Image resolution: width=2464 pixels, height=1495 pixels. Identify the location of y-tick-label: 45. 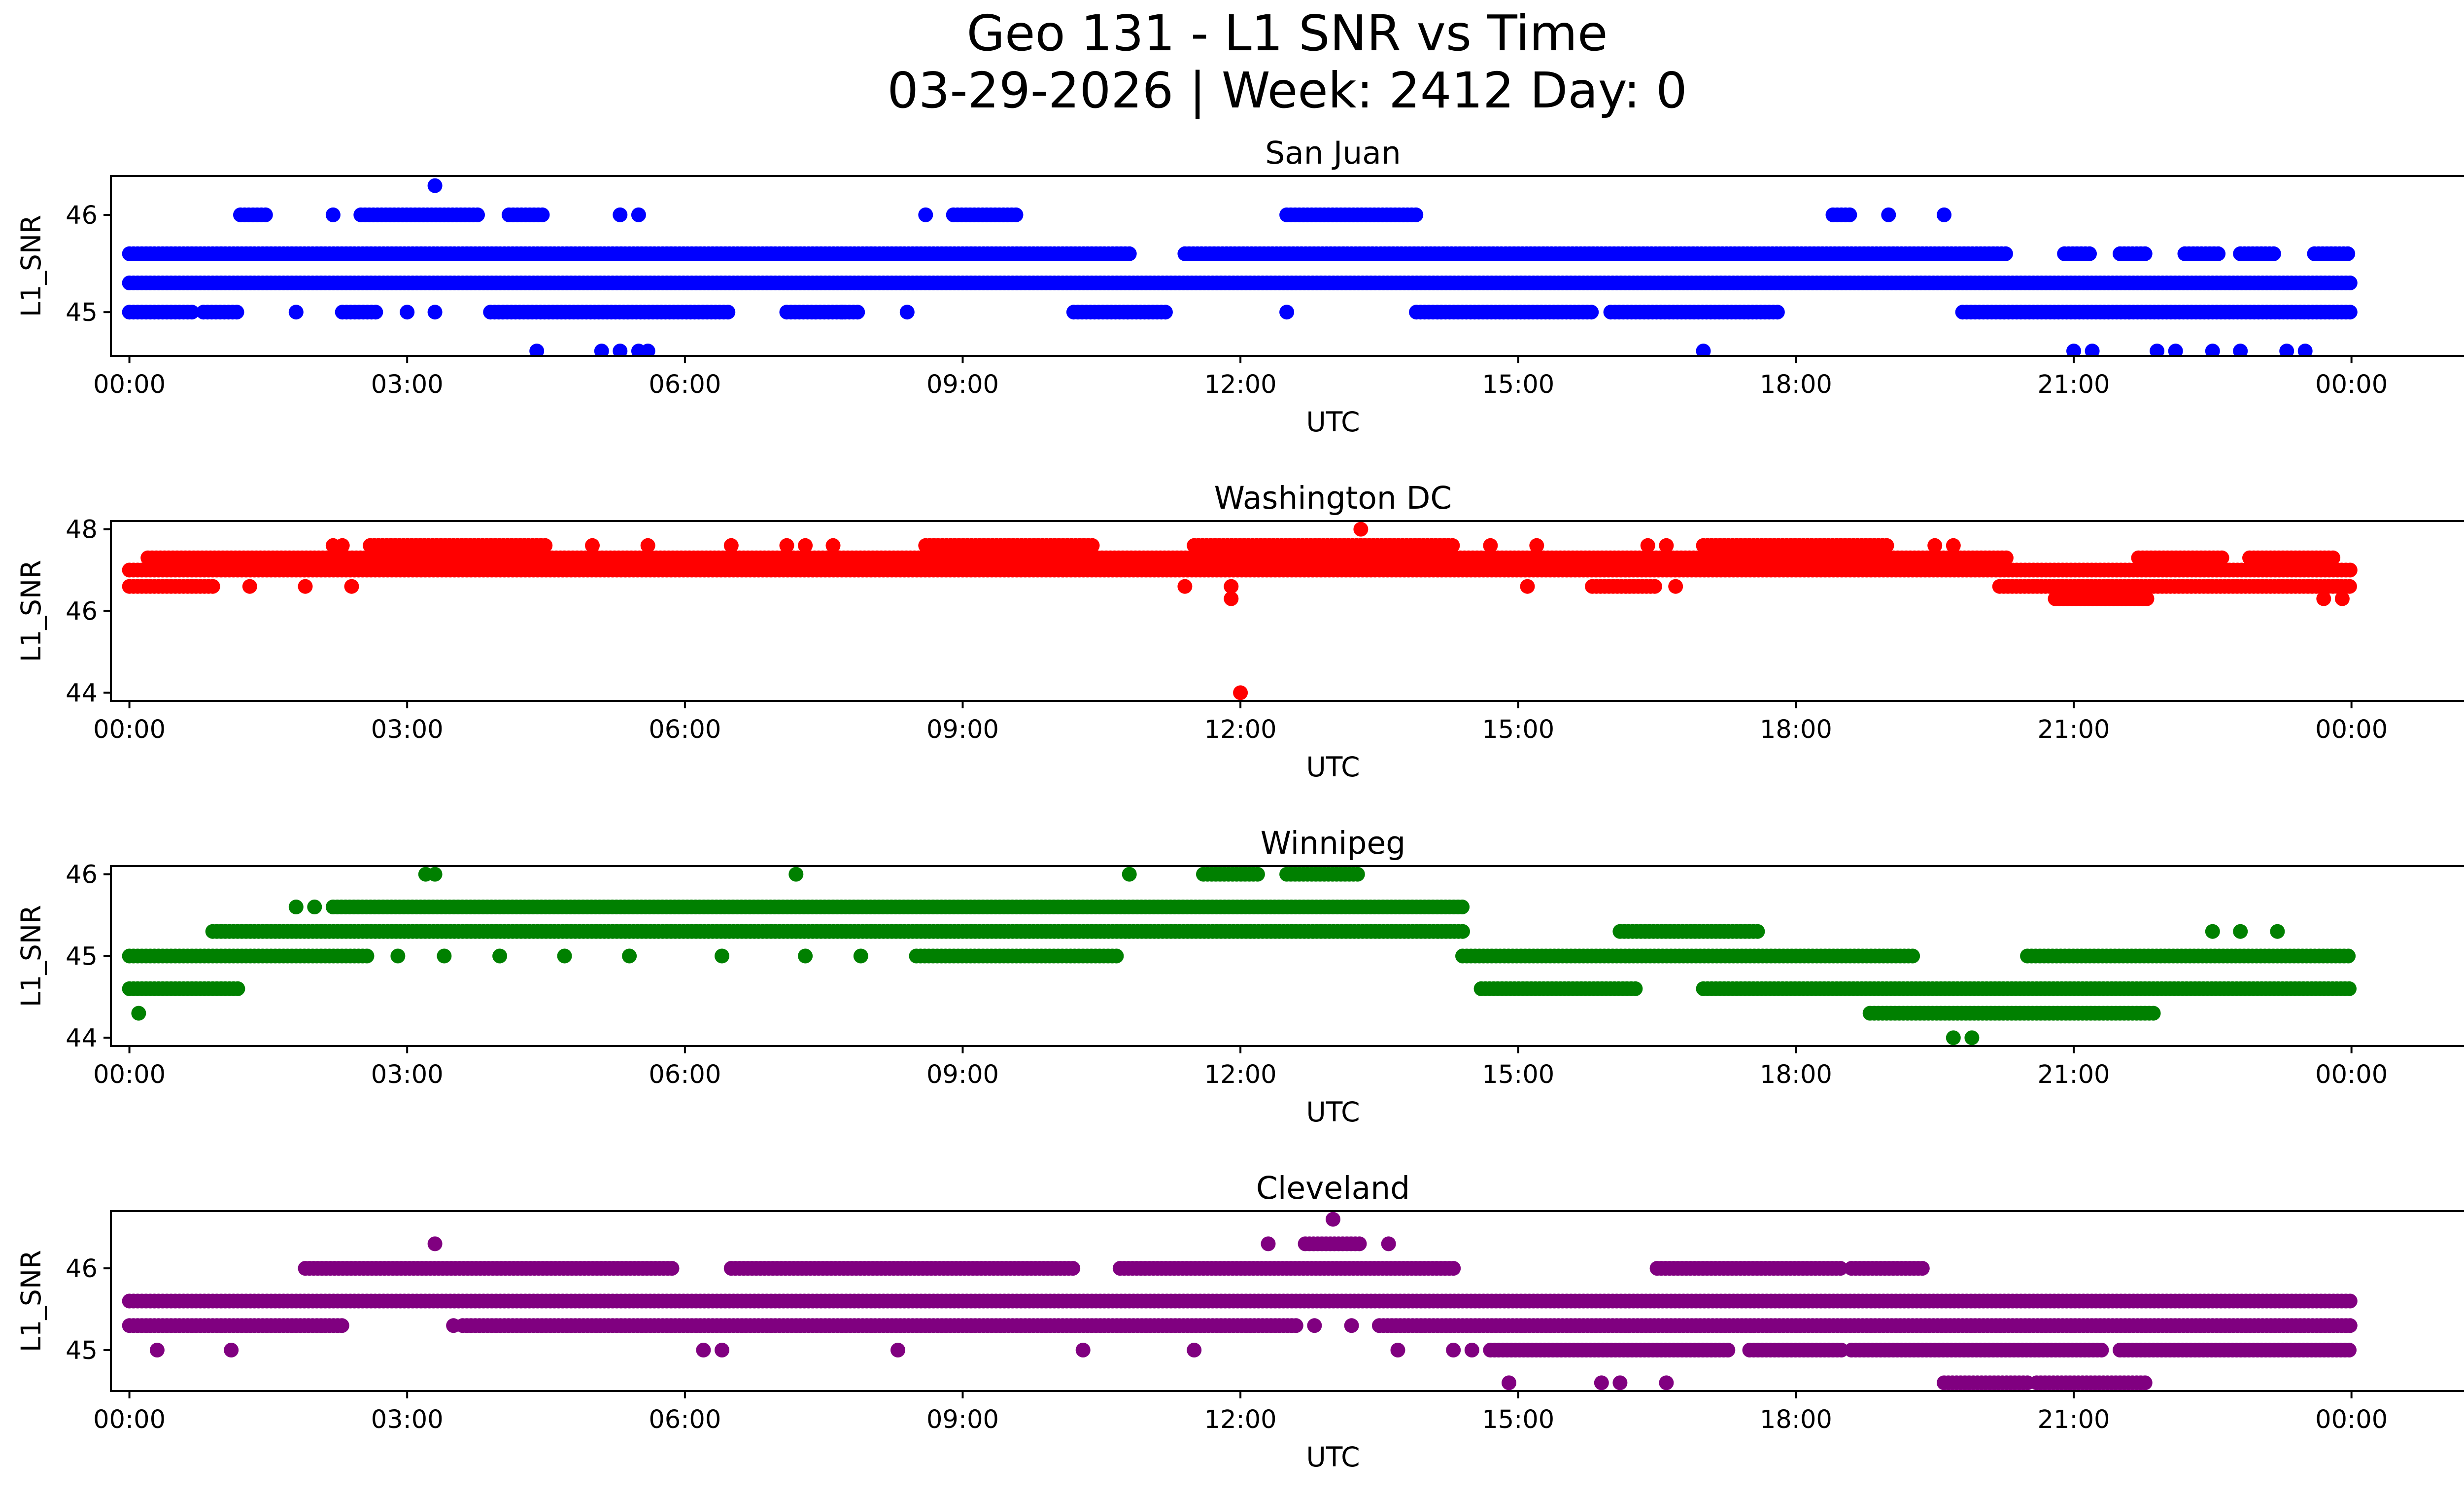
(82, 312).